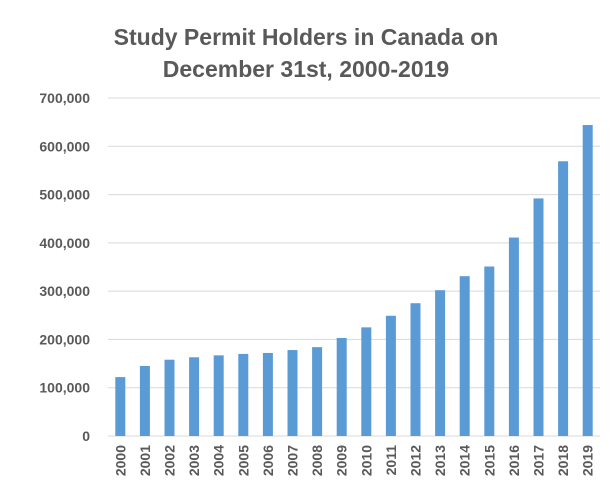 Image resolution: width=612 pixels, height=493 pixels. Describe the element at coordinates (342, 460) in the screenshot. I see `x-tick-label: 2009` at that location.